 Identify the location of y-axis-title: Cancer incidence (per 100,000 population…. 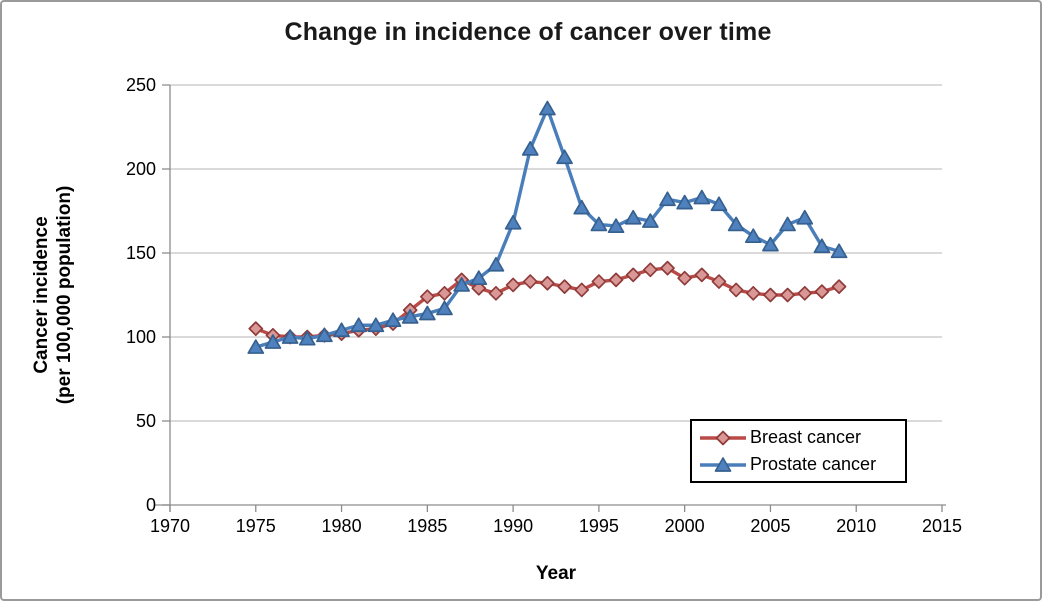
(53, 295).